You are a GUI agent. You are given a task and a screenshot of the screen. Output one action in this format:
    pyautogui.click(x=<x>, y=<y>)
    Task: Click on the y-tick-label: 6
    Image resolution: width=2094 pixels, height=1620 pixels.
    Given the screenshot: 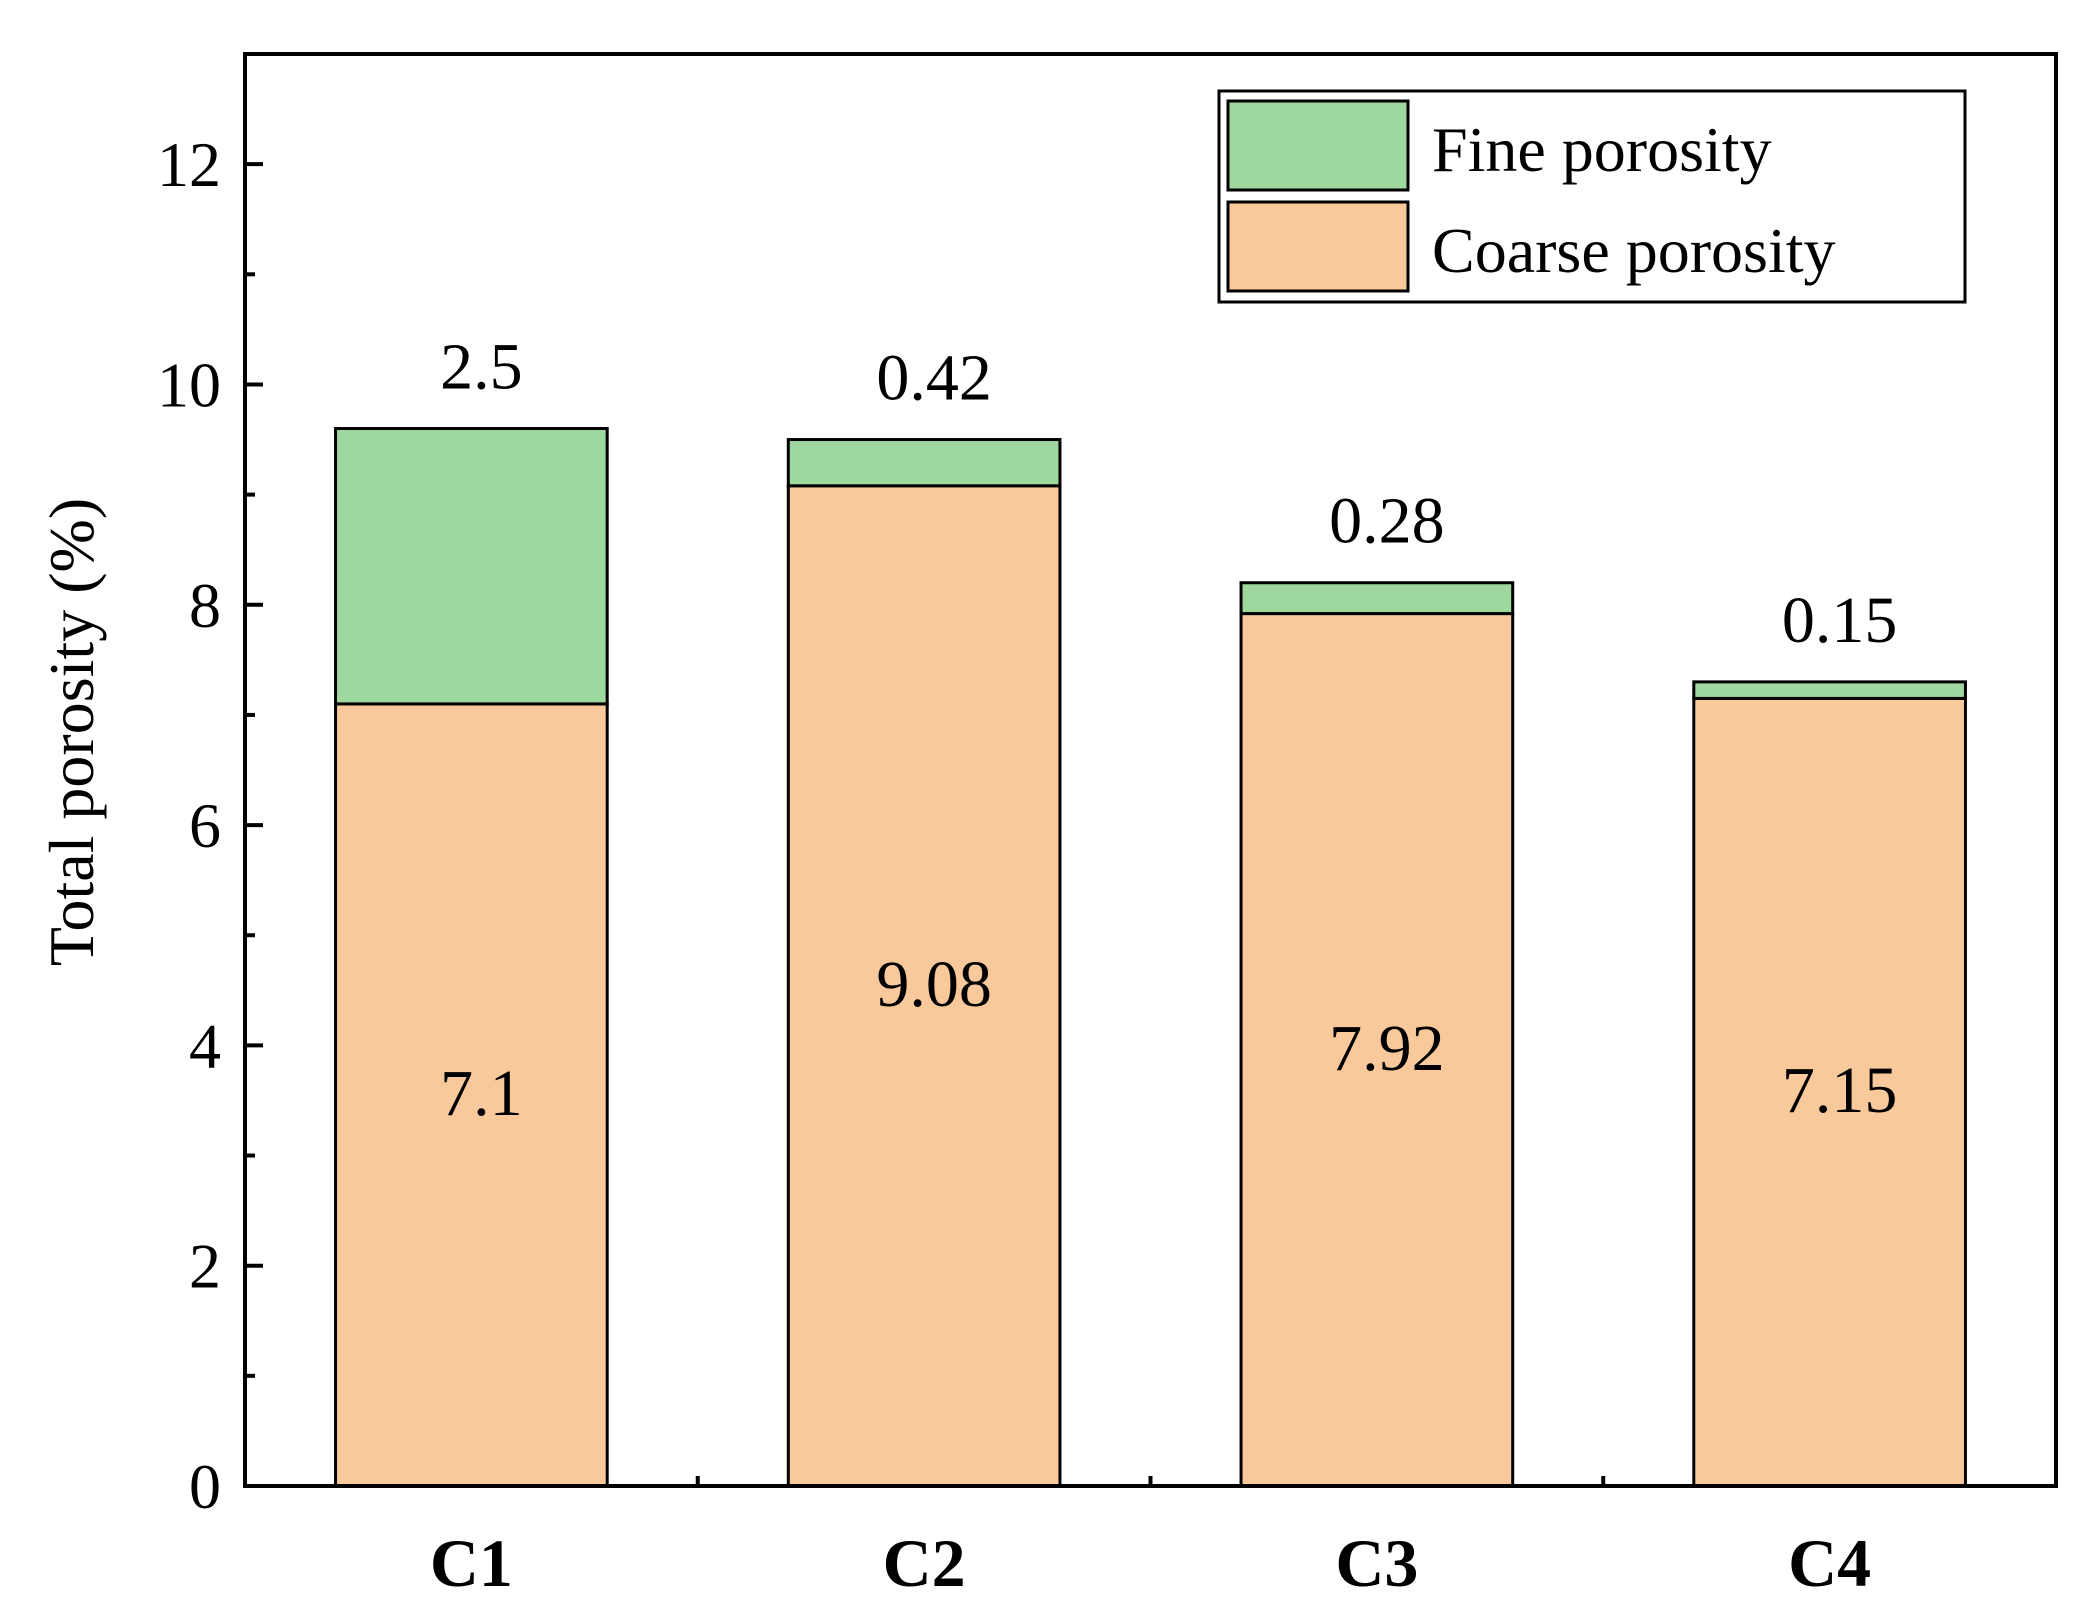 What is the action you would take?
    pyautogui.click(x=205, y=825)
    